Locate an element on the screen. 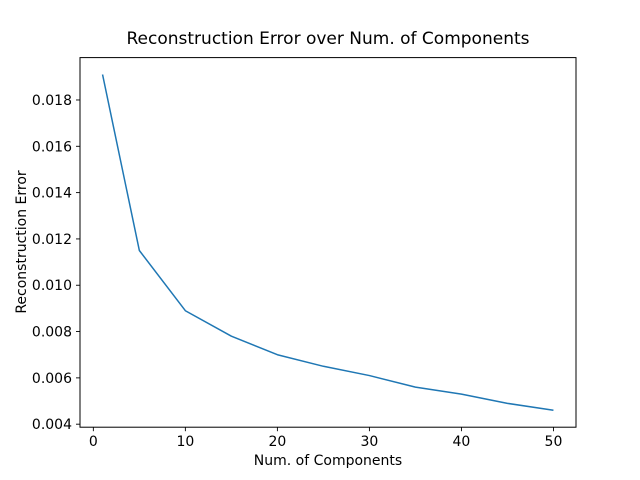 The image size is (640, 480). x-tick-label: 30 is located at coordinates (369, 442).